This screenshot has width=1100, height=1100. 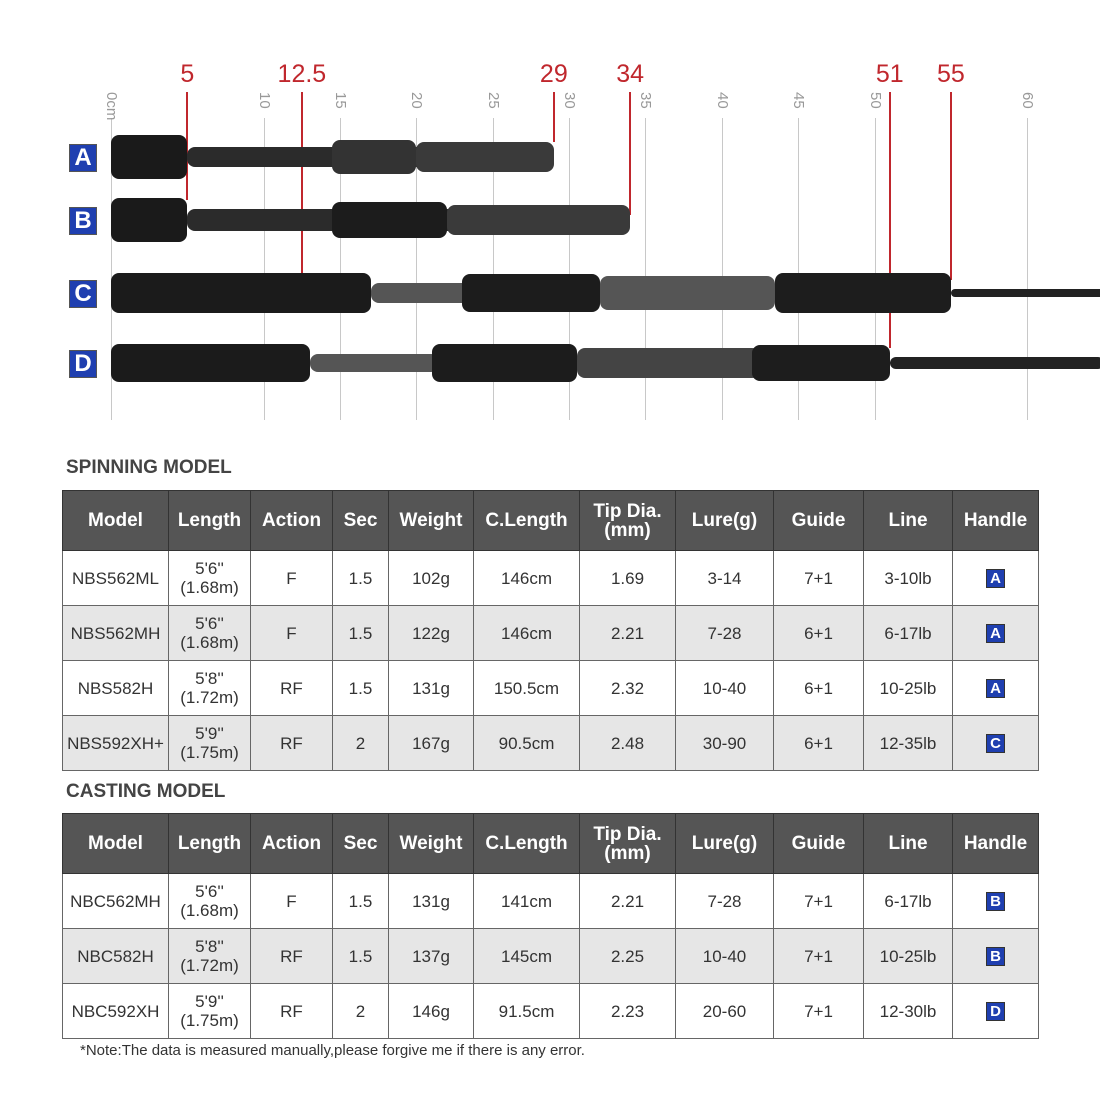 I want to click on cell-model: NBS582H, so click(x=115, y=688).